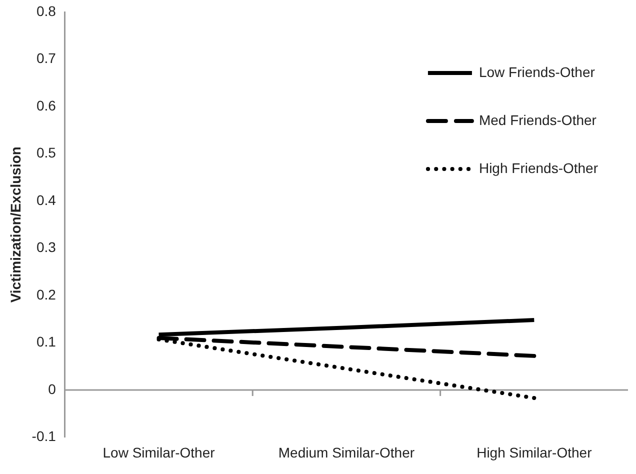 The image size is (636, 474). Describe the element at coordinates (159, 452) in the screenshot. I see `x-tick-label: Low Similar-Other` at that location.